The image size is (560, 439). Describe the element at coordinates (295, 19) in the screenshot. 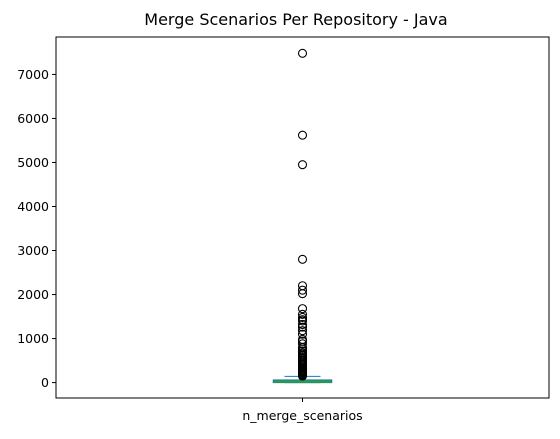

I see `chart-title: Merge Scenarios Per Repository - Java` at that location.